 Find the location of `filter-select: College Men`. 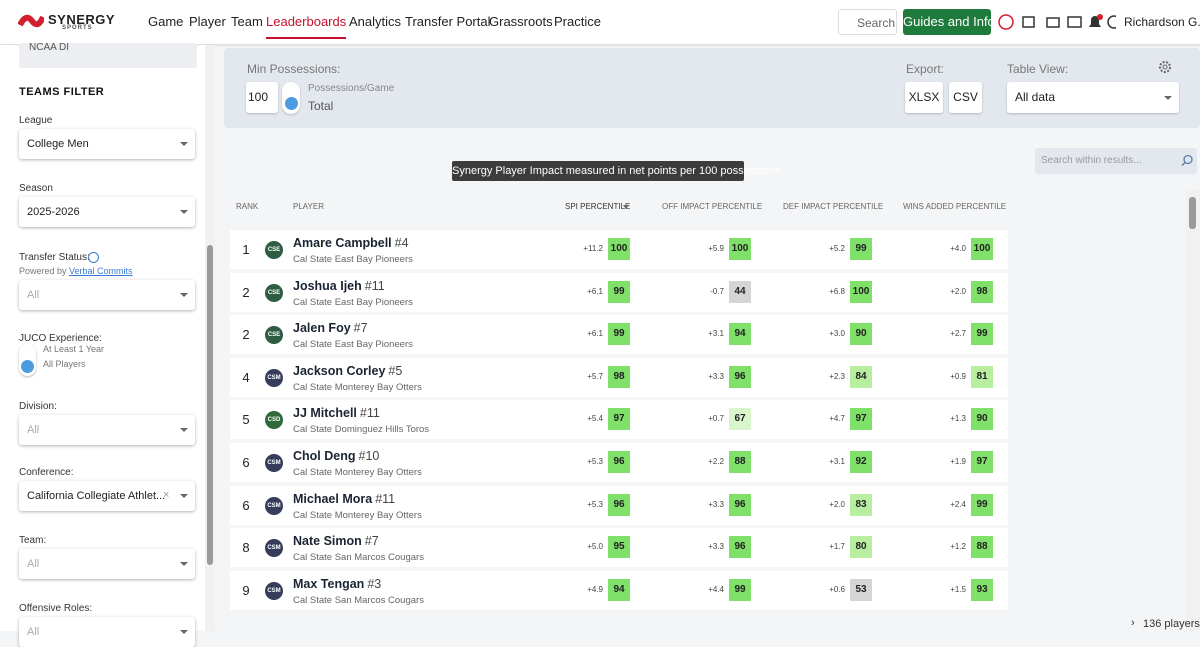

filter-select: College Men is located at coordinates (107, 144).